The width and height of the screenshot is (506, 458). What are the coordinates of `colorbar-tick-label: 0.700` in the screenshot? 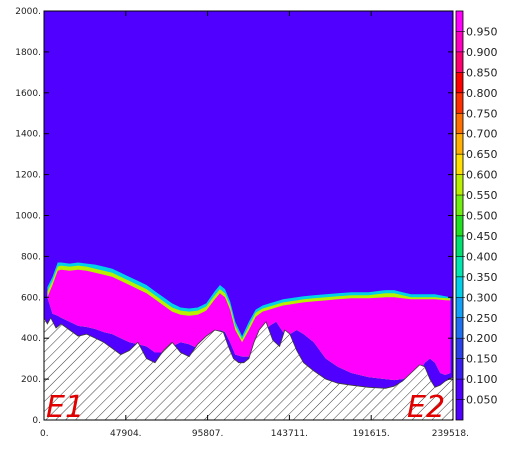 It's located at (482, 134).